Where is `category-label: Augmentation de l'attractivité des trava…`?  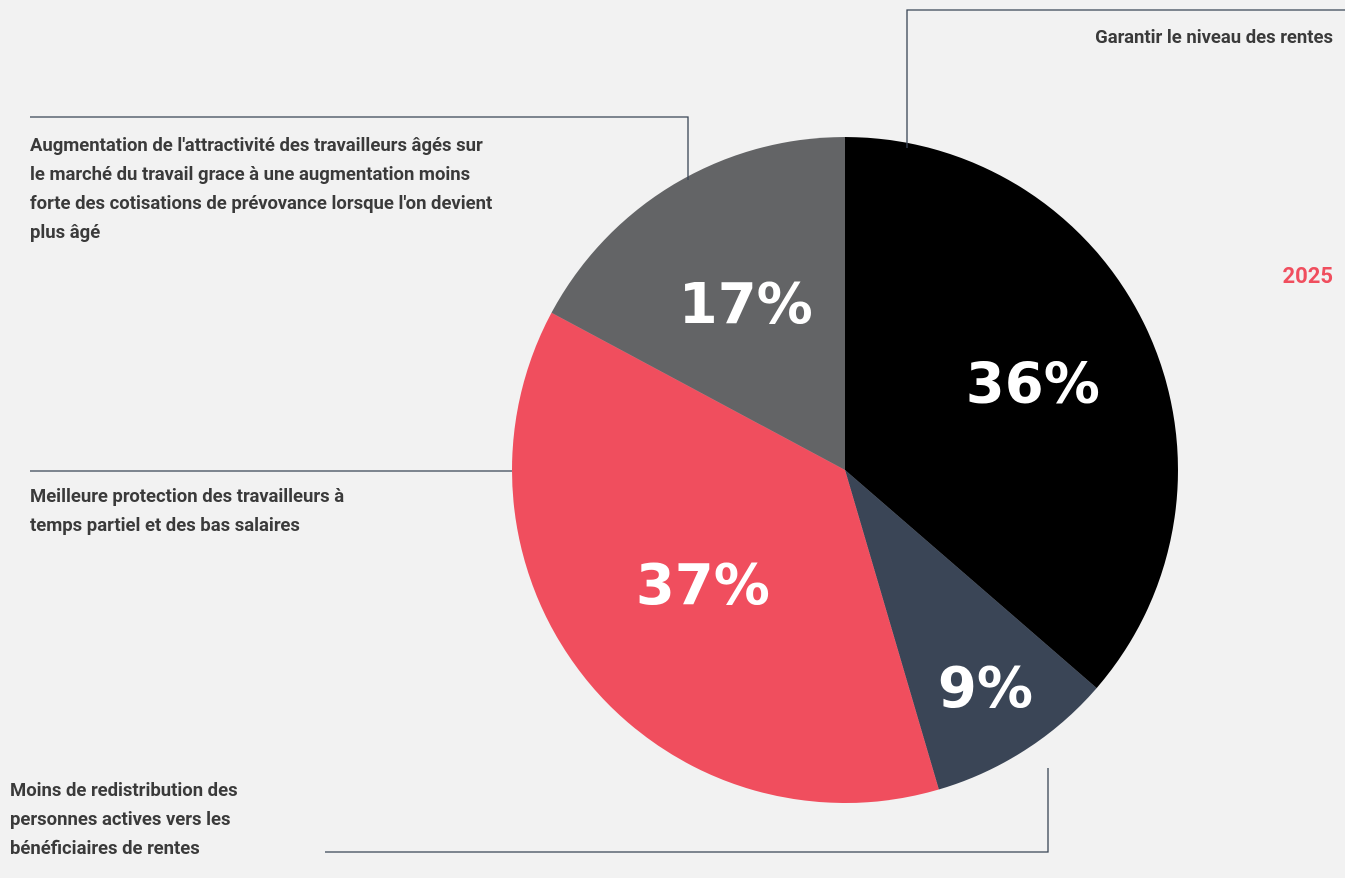
category-label: Augmentation de l'attractivité des trava… is located at coordinates (261, 188).